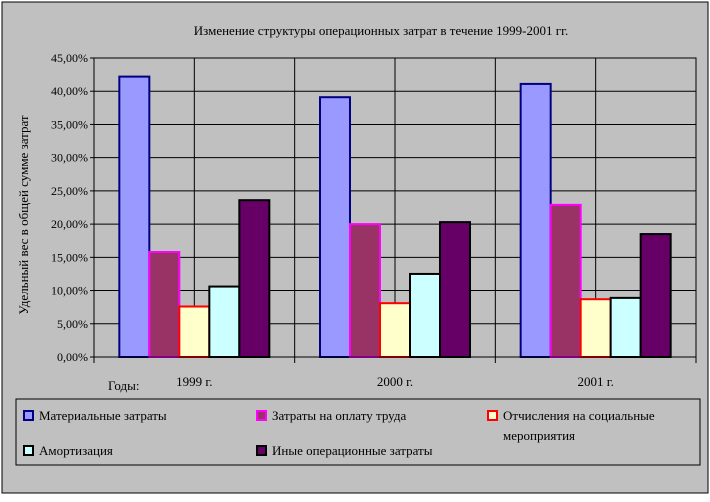 Image resolution: width=710 pixels, height=502 pixels. I want to click on x-tick-label: 1999 г., so click(194, 381).